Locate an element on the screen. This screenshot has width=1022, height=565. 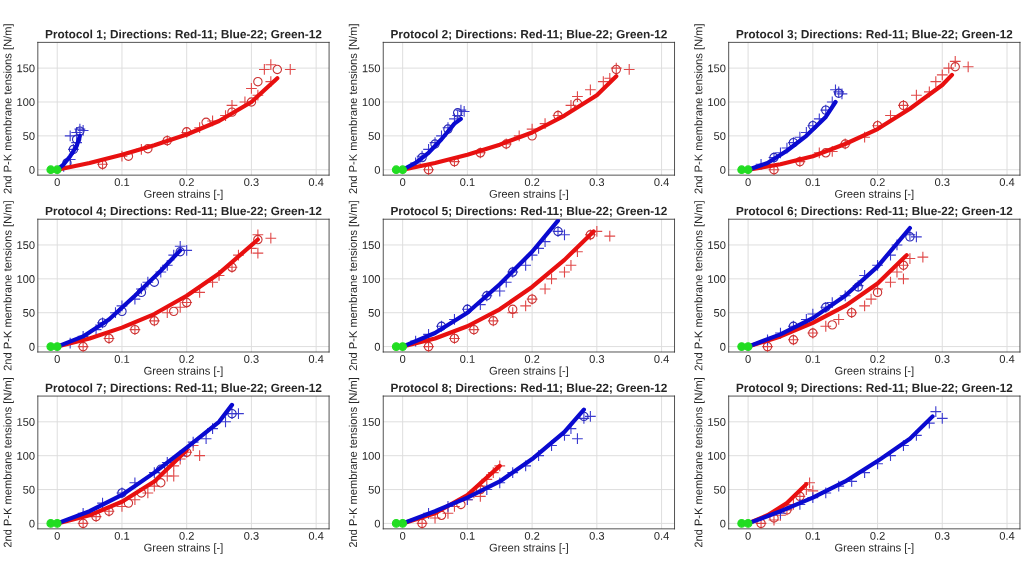
chart-title: Protocol 9; Directions: Red-11; Blue-22; Green-12 is located at coordinates (874, 388).